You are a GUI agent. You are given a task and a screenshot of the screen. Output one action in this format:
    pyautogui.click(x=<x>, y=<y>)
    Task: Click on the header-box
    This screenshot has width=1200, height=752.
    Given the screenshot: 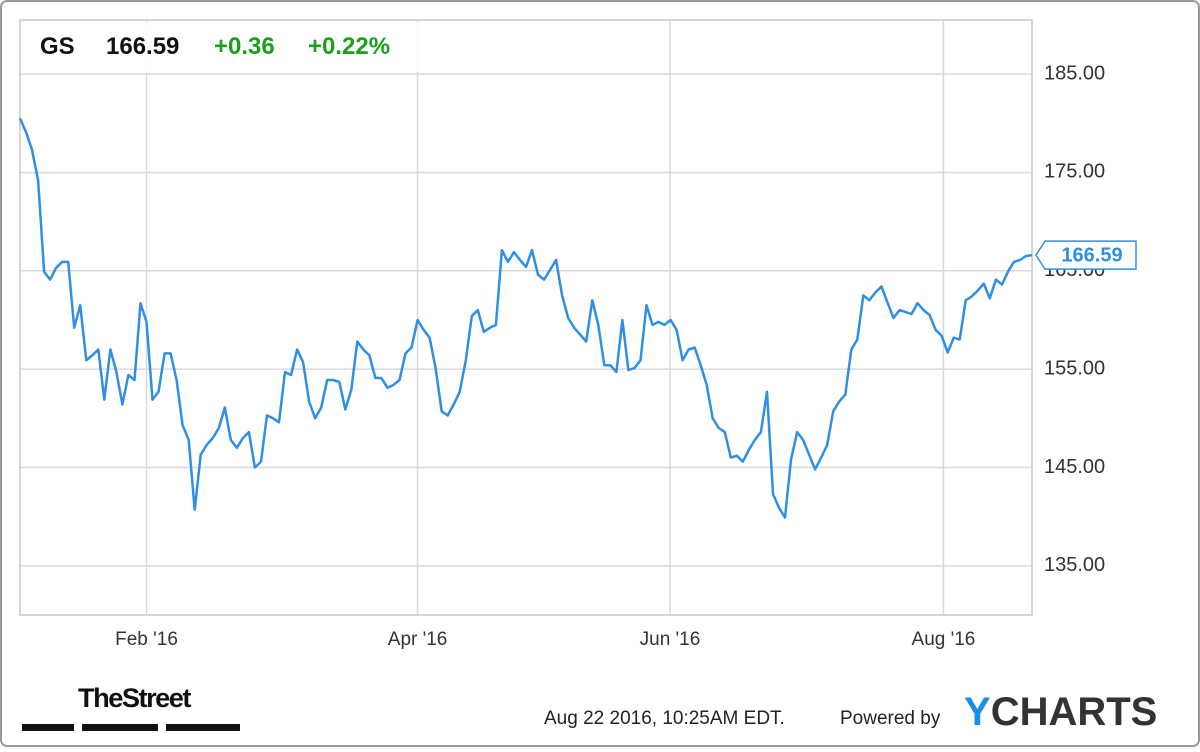 What is the action you would take?
    pyautogui.click(x=228, y=47)
    